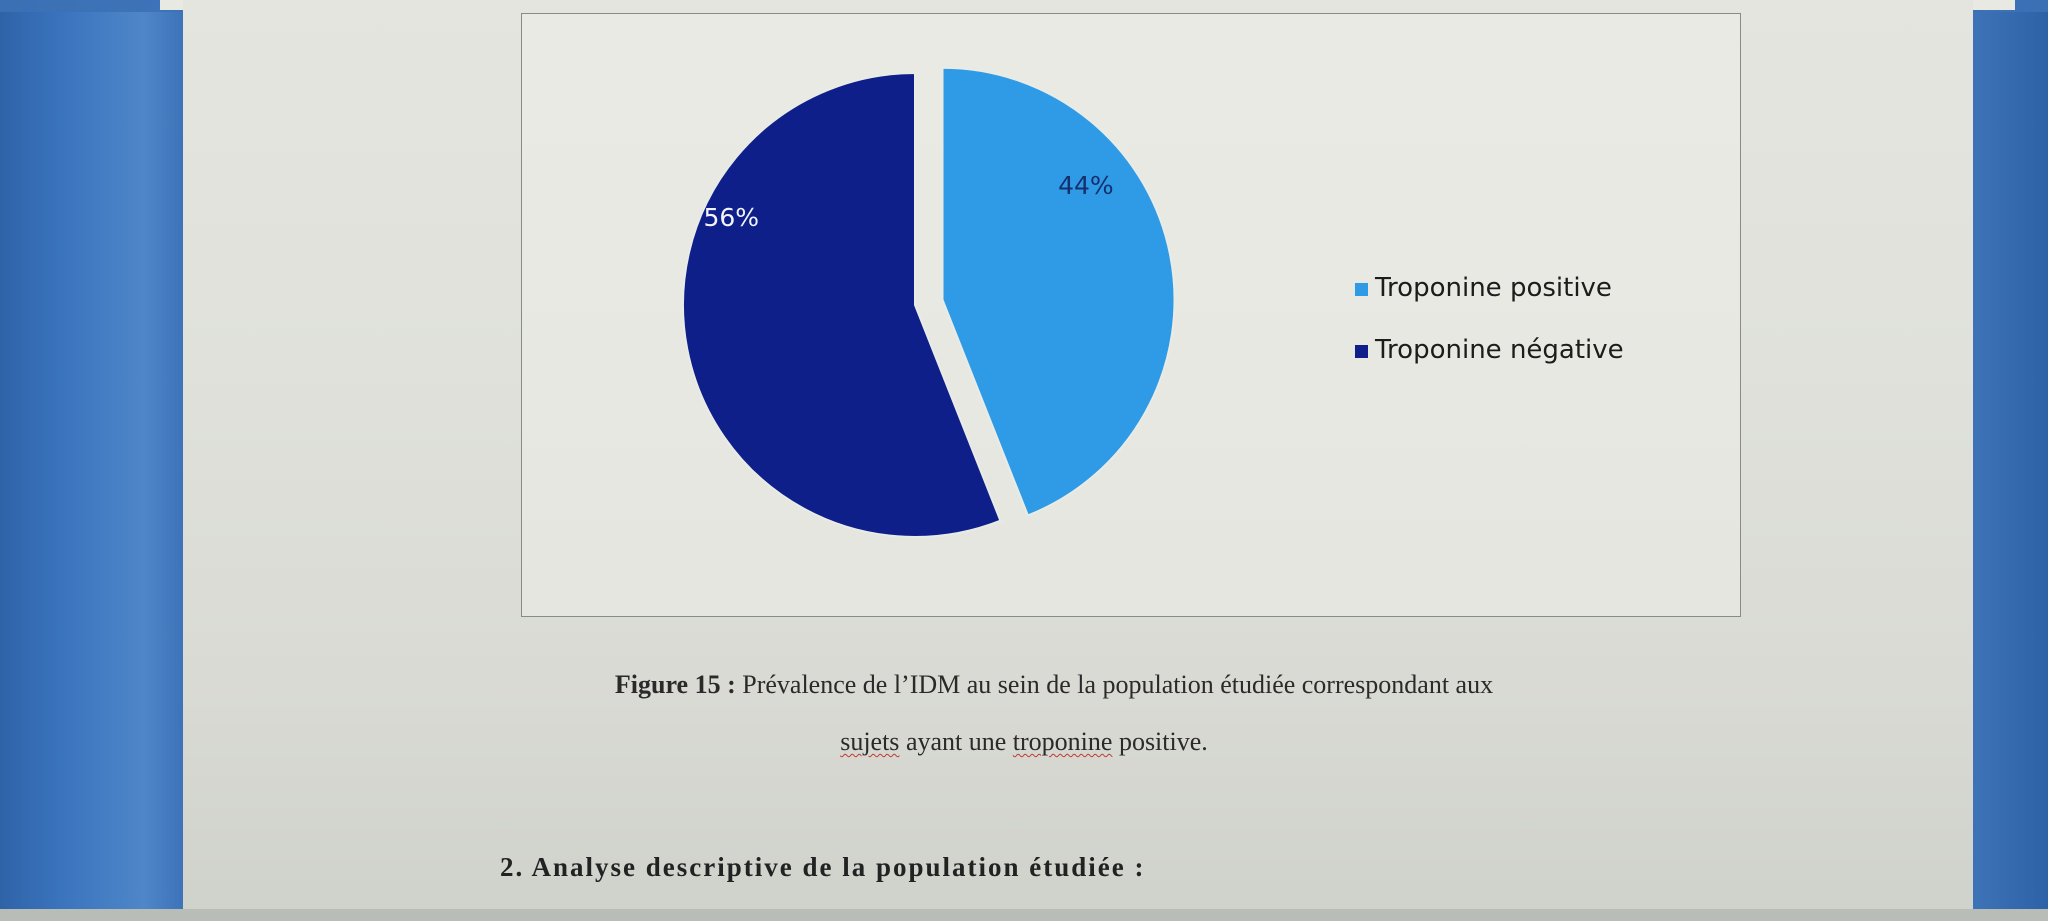  Describe the element at coordinates (1062, 741) in the screenshot. I see `caption-word-troponine: troponine` at that location.